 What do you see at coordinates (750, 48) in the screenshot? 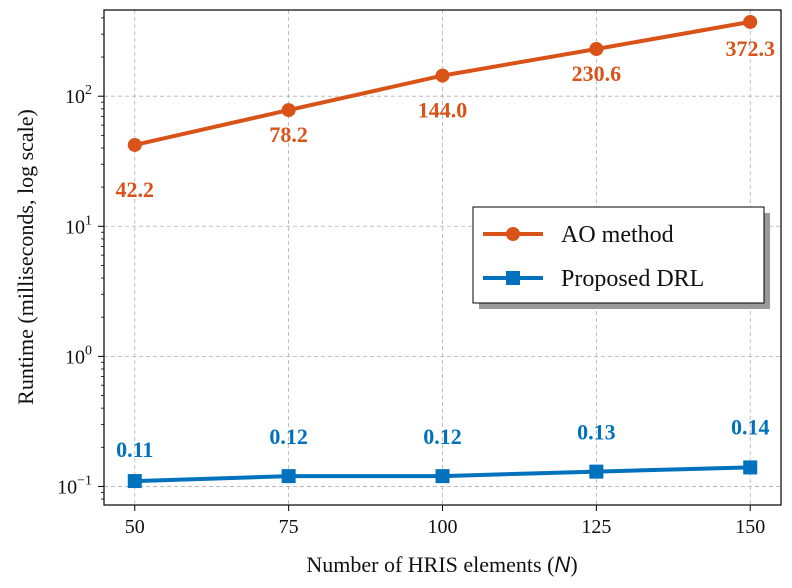
I see `data-label: 372.3` at bounding box center [750, 48].